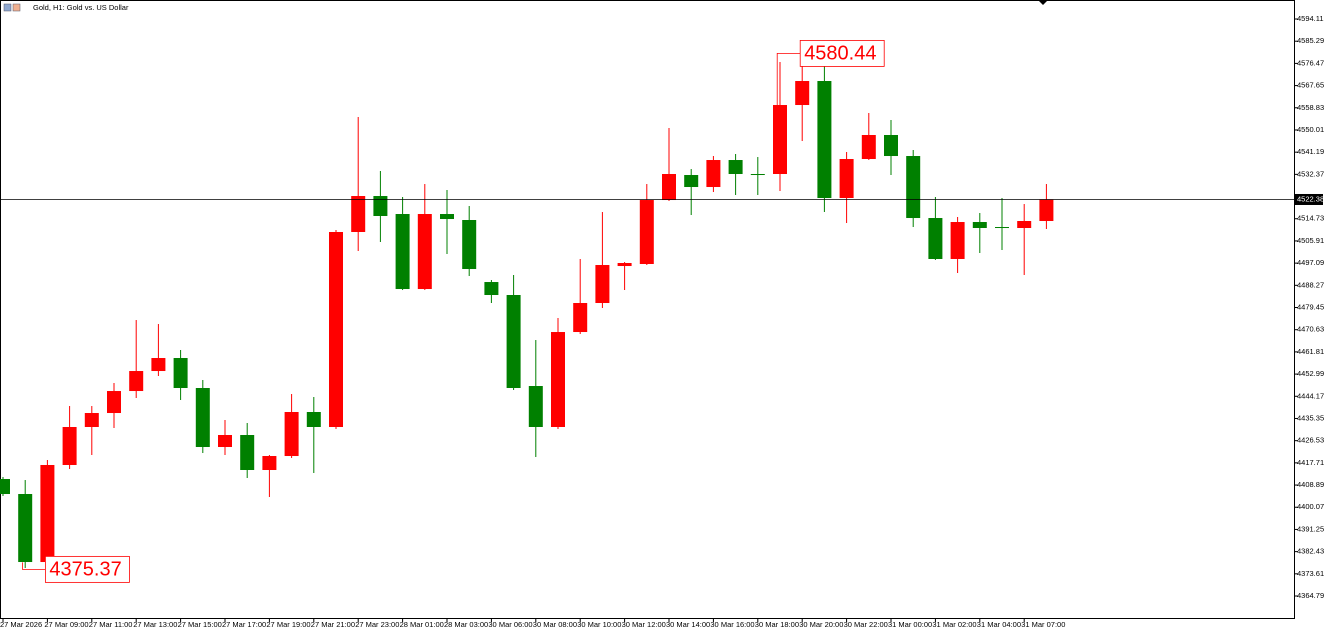 The image size is (1330, 632). Describe the element at coordinates (788, 79) in the screenshot. I see `annotation-connector` at that location.